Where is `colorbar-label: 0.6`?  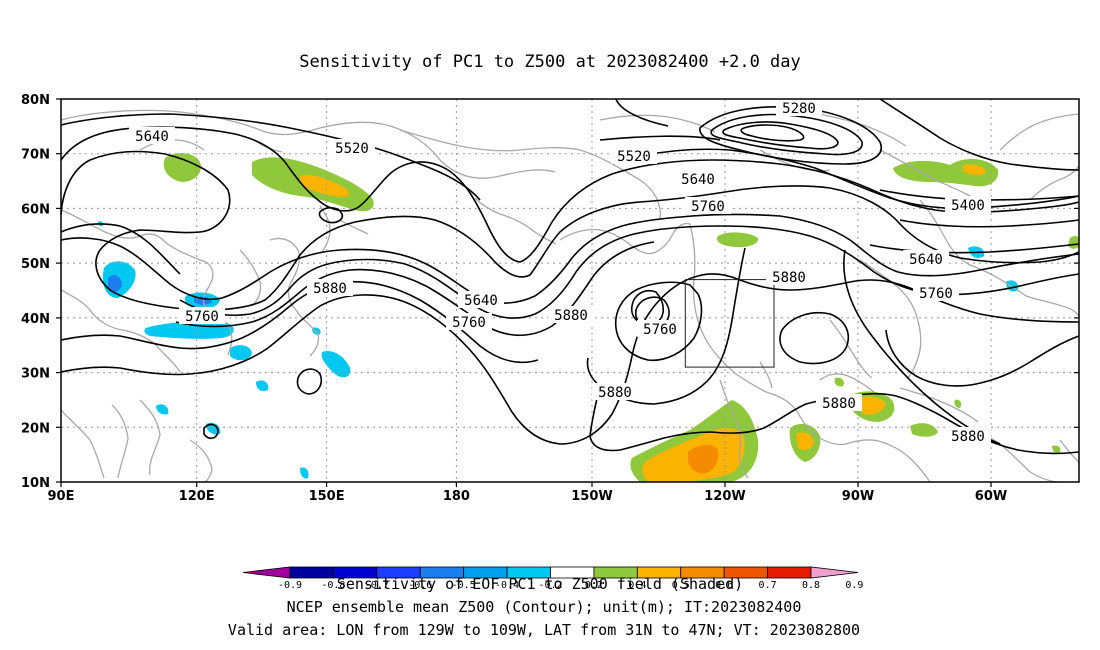
colorbar-label: 0.6 is located at coordinates (724, 585).